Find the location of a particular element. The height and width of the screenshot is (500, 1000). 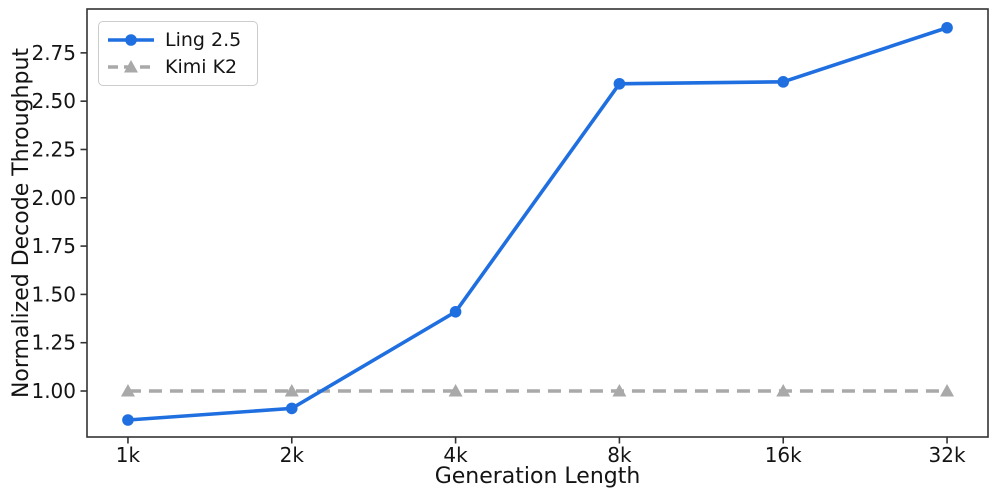

marker-ling-2-5-8k is located at coordinates (619, 83).